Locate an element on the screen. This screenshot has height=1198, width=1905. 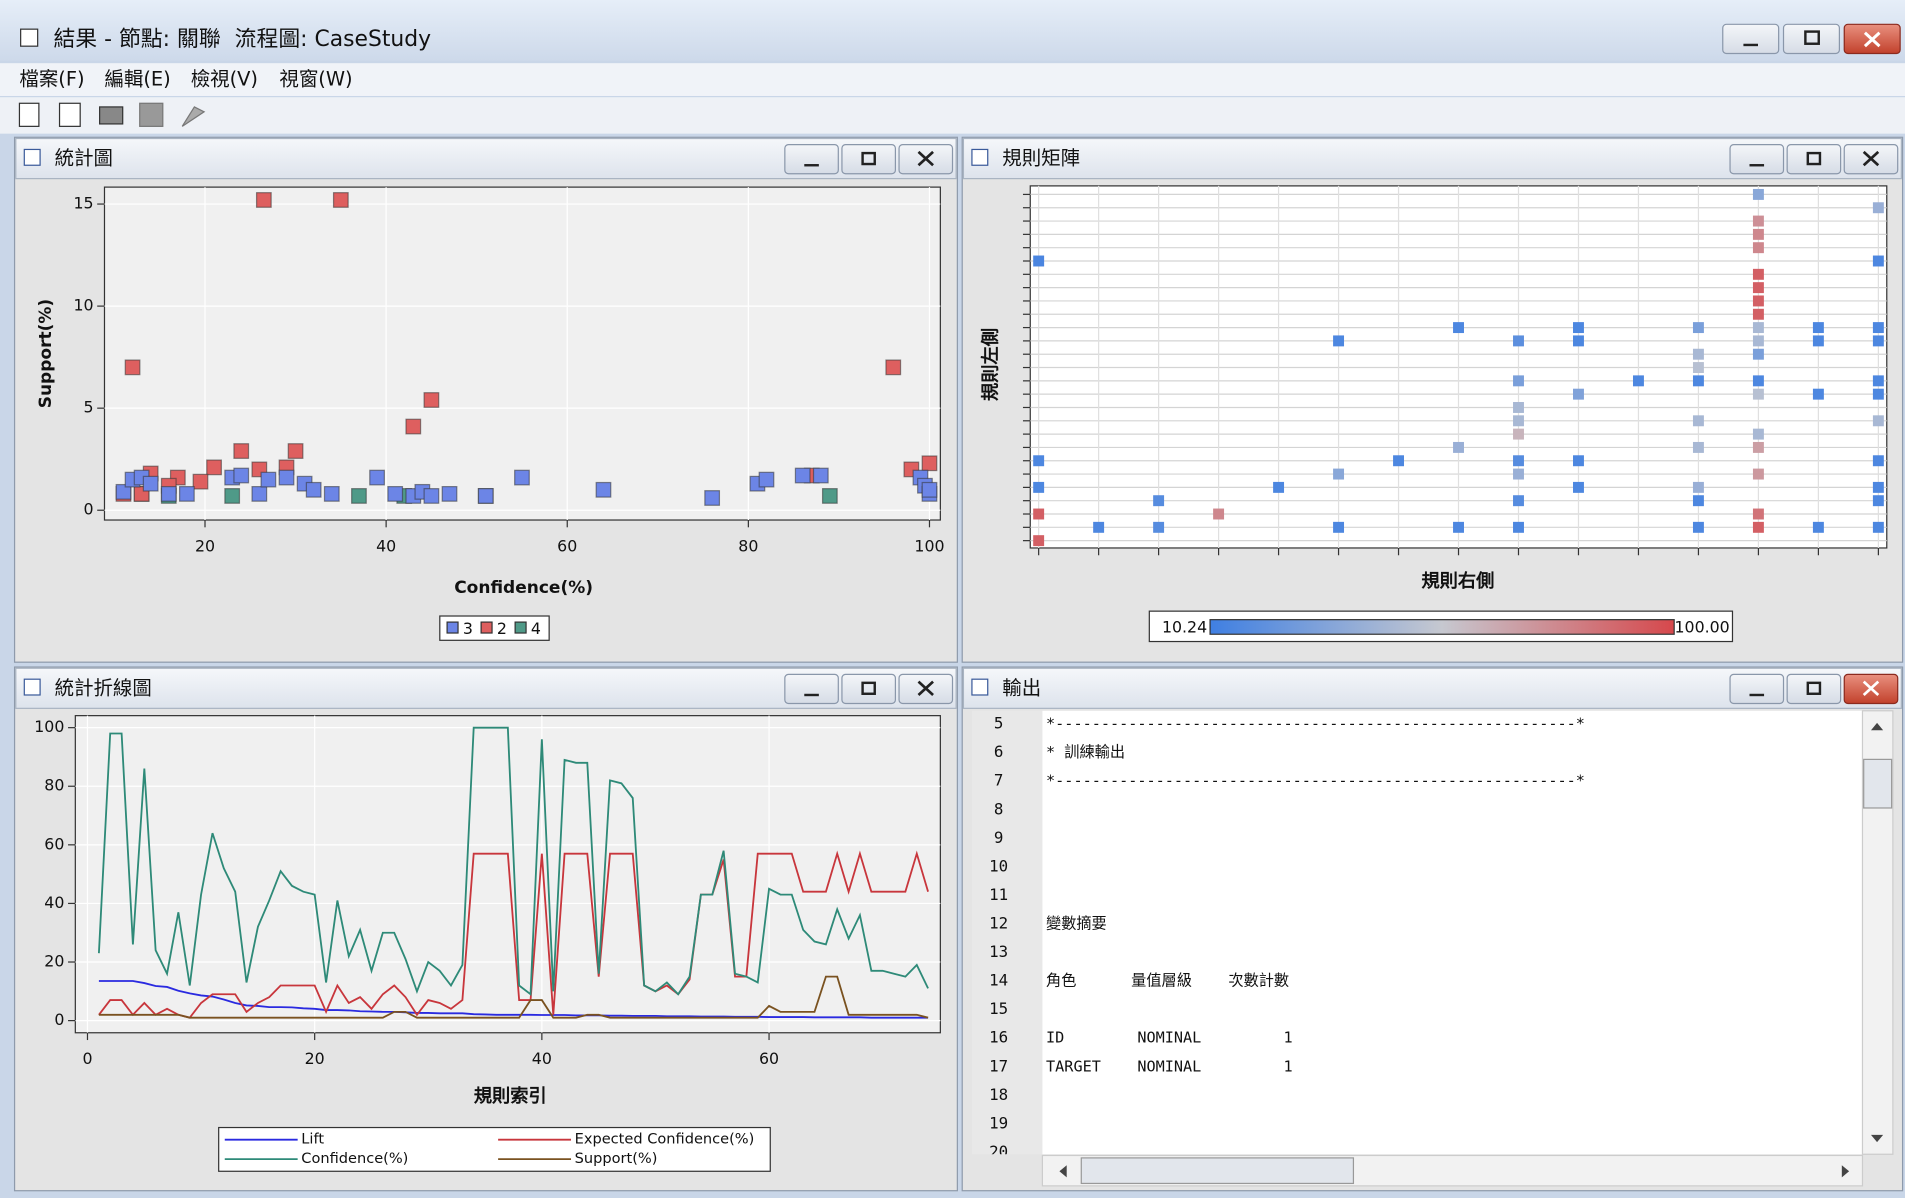
legend-label: Support(%) is located at coordinates (616, 1158).